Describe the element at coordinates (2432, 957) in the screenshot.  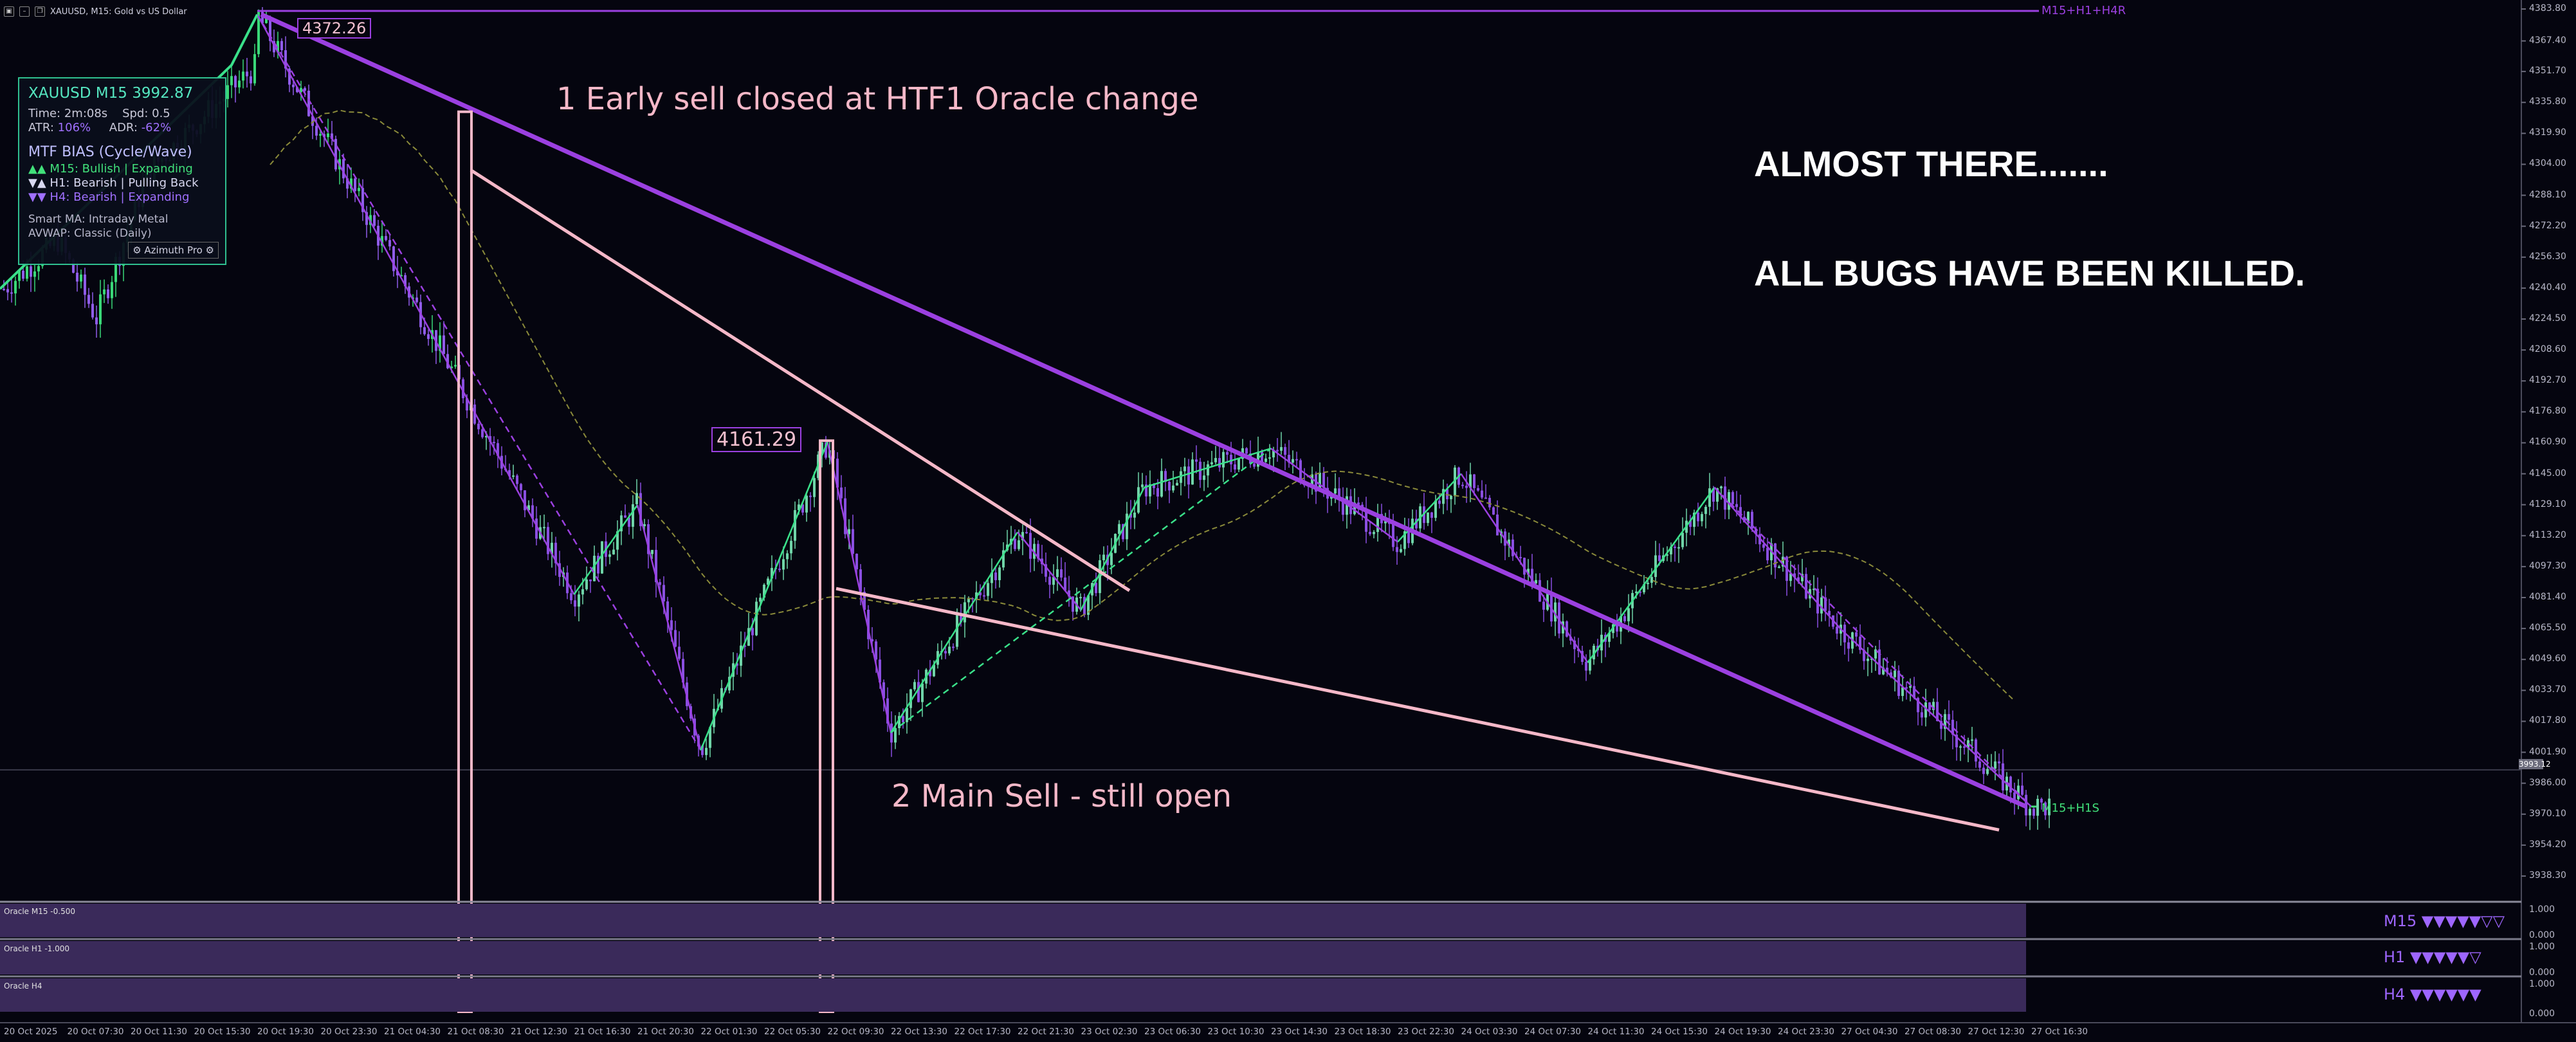
I see `oscillator-h1-label: H1 ▼▼▼▼▼▽` at that location.